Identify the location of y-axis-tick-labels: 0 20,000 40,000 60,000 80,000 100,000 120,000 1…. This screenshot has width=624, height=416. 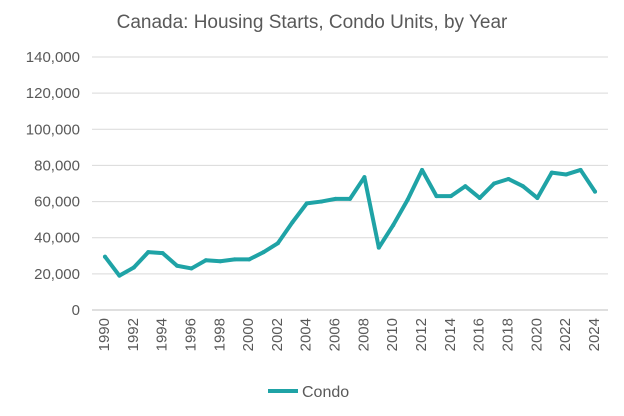
(53, 184).